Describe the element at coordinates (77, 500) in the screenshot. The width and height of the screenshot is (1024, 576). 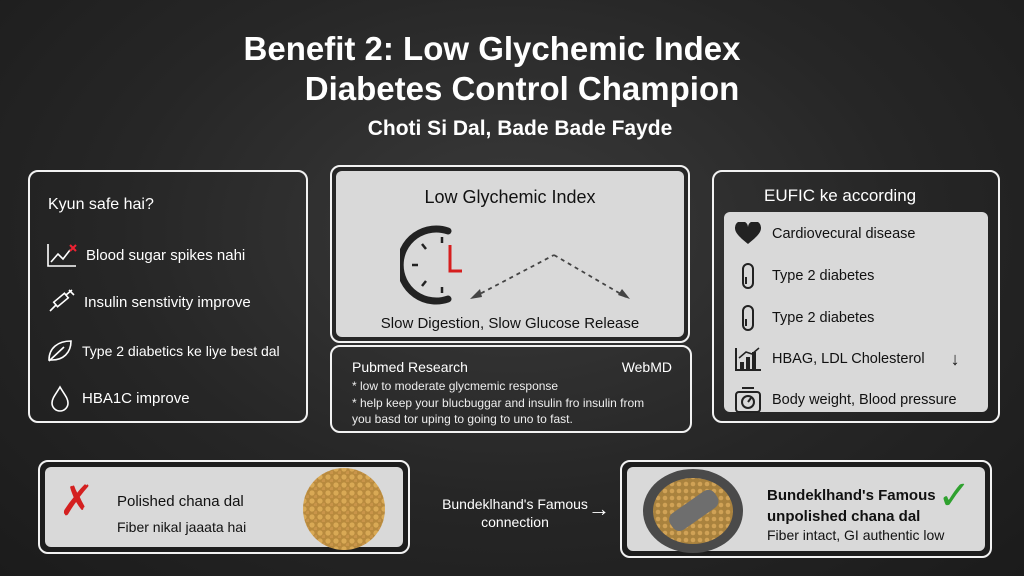
I see `cross-icon: ✗` at that location.